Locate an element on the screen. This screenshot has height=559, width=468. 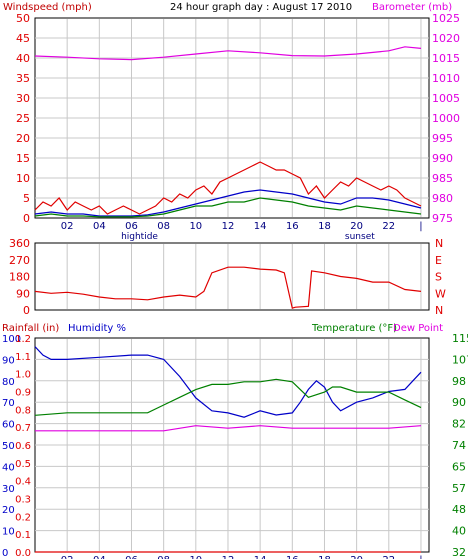
rainfall-tick-label: 0.6 is located at coordinates (23, 446).